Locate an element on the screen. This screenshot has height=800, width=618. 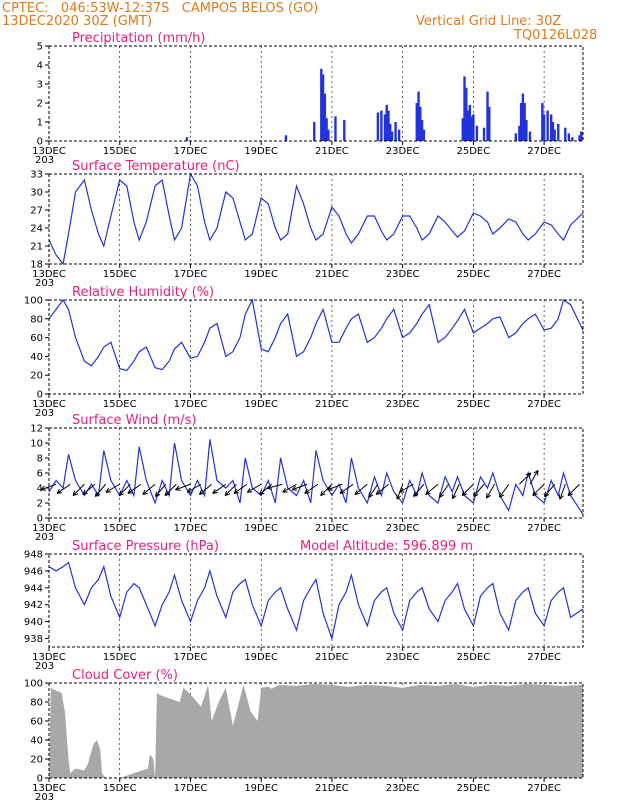
y-tick-label: 4 is located at coordinates (40, 66).